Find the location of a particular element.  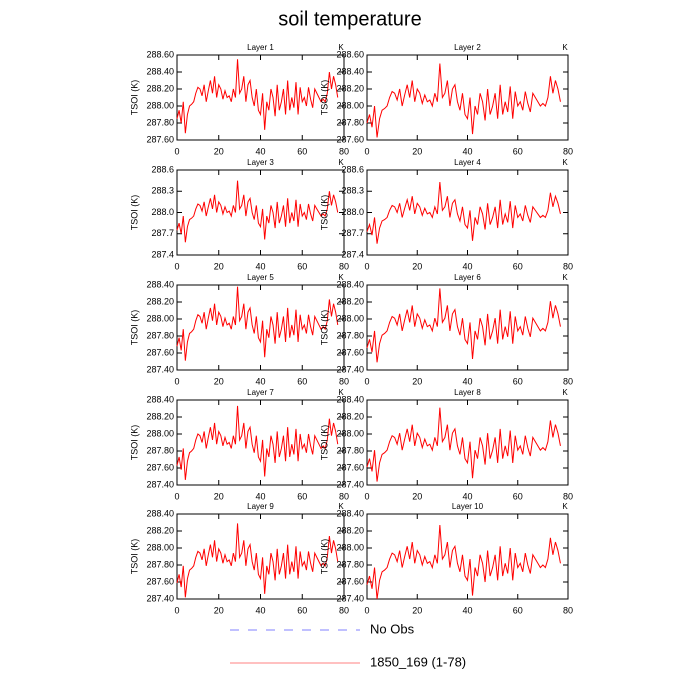

panel-title: Layer 3 is located at coordinates (260, 162).